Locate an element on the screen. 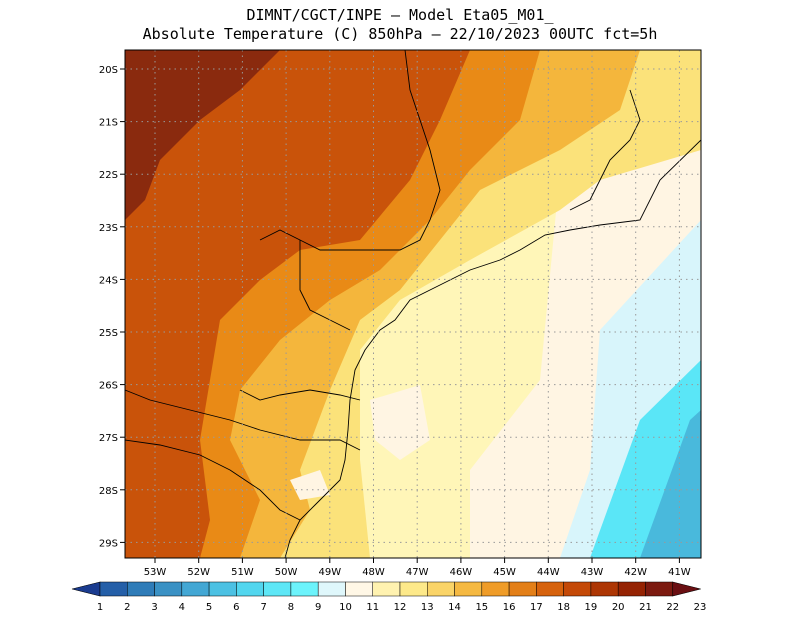 The image size is (800, 618). colorbar-label: 13 is located at coordinates (427, 607).